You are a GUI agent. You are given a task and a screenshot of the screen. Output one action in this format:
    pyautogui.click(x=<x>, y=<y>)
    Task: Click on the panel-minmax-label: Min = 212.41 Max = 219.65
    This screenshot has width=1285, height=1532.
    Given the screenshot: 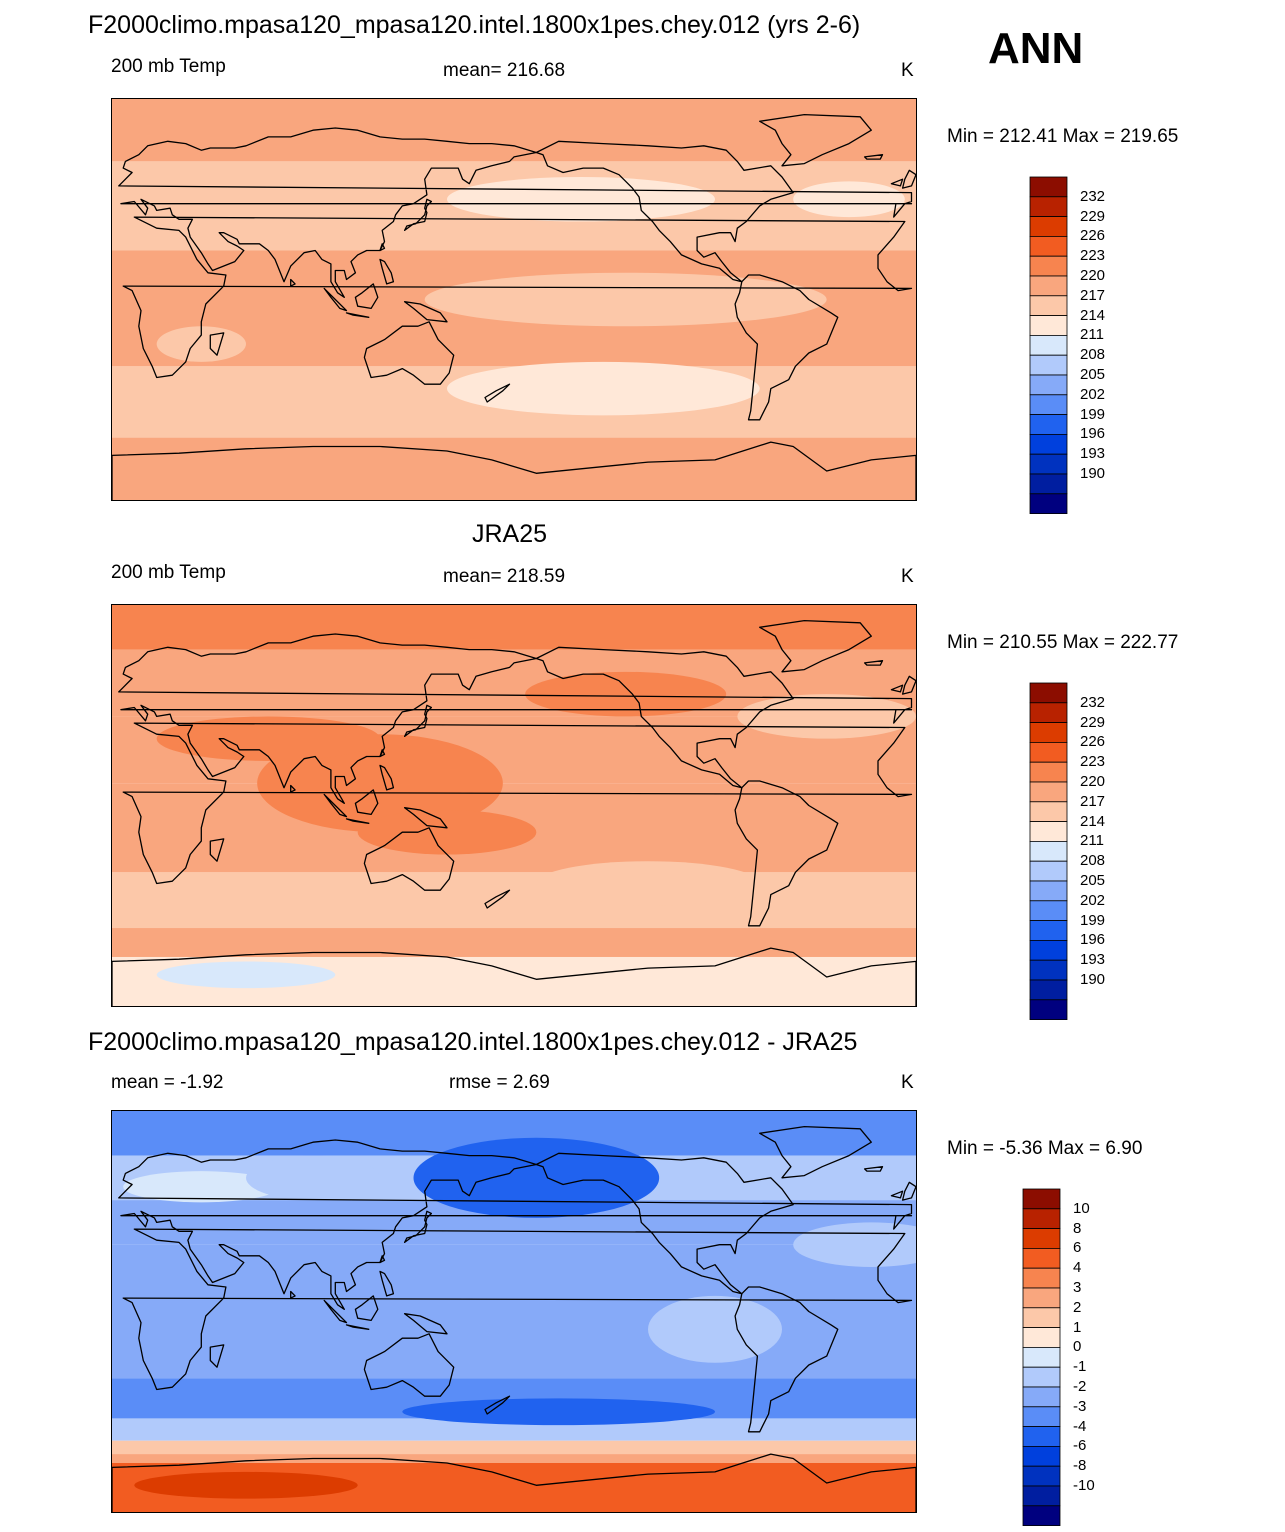 What is the action you would take?
    pyautogui.click(x=1063, y=136)
    